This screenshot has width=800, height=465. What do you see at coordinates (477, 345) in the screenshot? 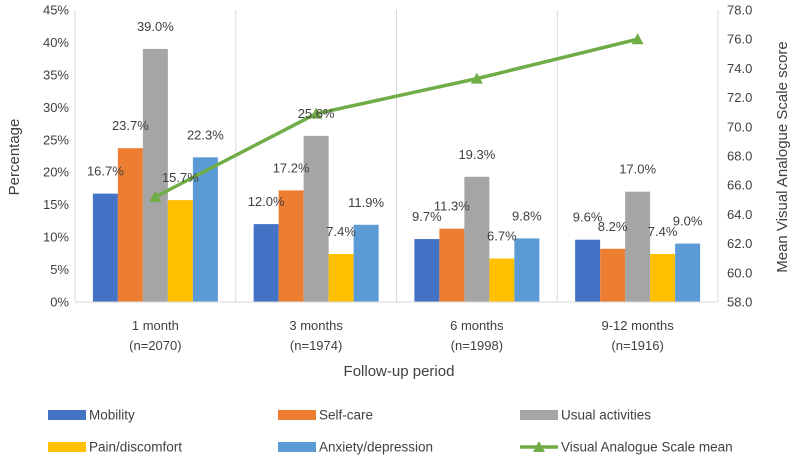
I see `x-tick-label: (n=1998)` at bounding box center [477, 345].